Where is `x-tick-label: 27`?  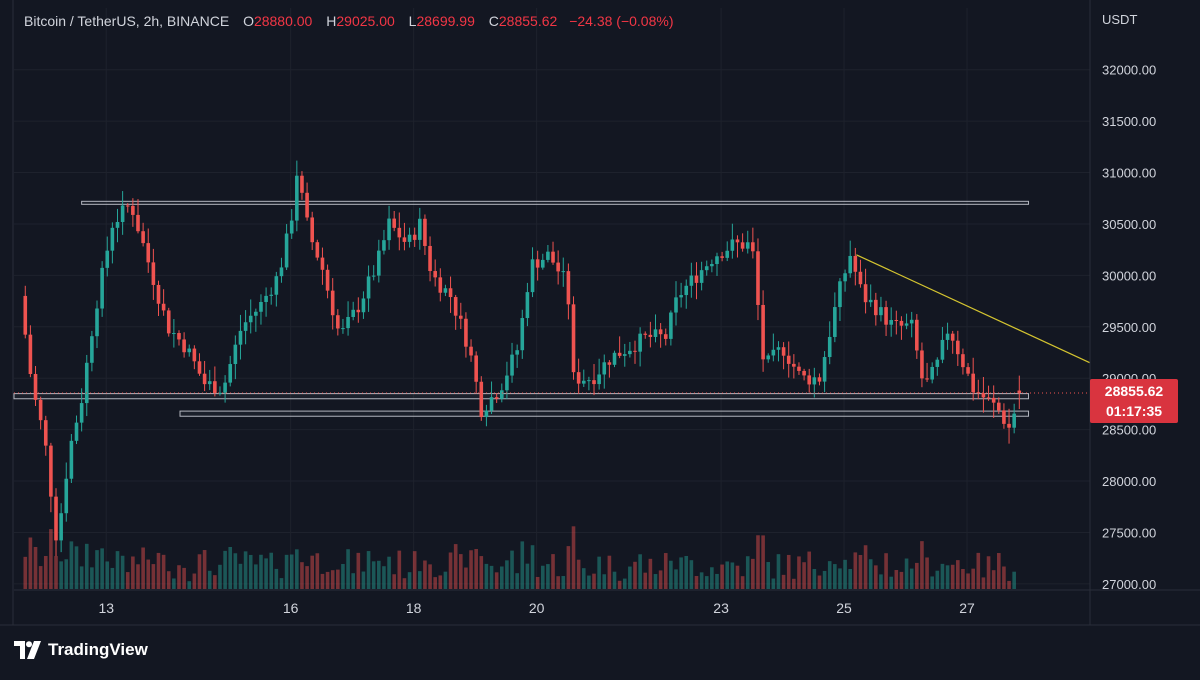 x-tick-label: 27 is located at coordinates (967, 608).